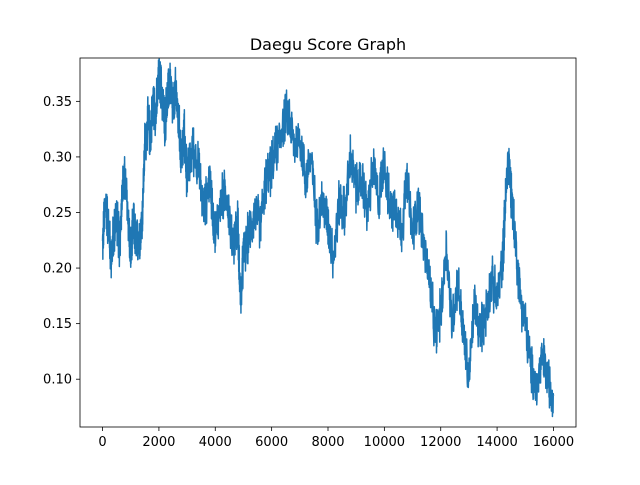  I want to click on y-tick-label: 0.35, so click(57, 102).